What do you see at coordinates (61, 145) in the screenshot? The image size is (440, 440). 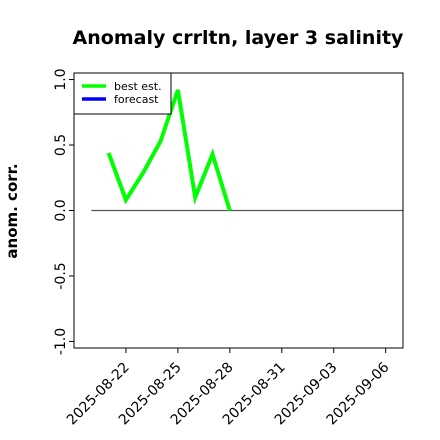 I see `y-tick-label: 0.5` at bounding box center [61, 145].